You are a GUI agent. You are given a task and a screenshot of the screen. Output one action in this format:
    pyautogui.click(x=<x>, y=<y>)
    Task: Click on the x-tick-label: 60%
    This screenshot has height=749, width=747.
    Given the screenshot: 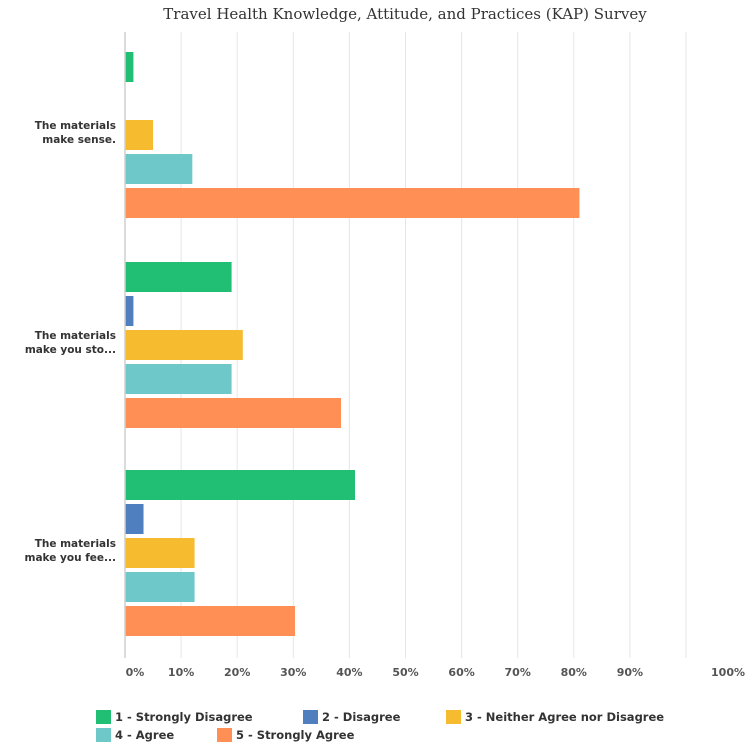 What is the action you would take?
    pyautogui.click(x=461, y=672)
    